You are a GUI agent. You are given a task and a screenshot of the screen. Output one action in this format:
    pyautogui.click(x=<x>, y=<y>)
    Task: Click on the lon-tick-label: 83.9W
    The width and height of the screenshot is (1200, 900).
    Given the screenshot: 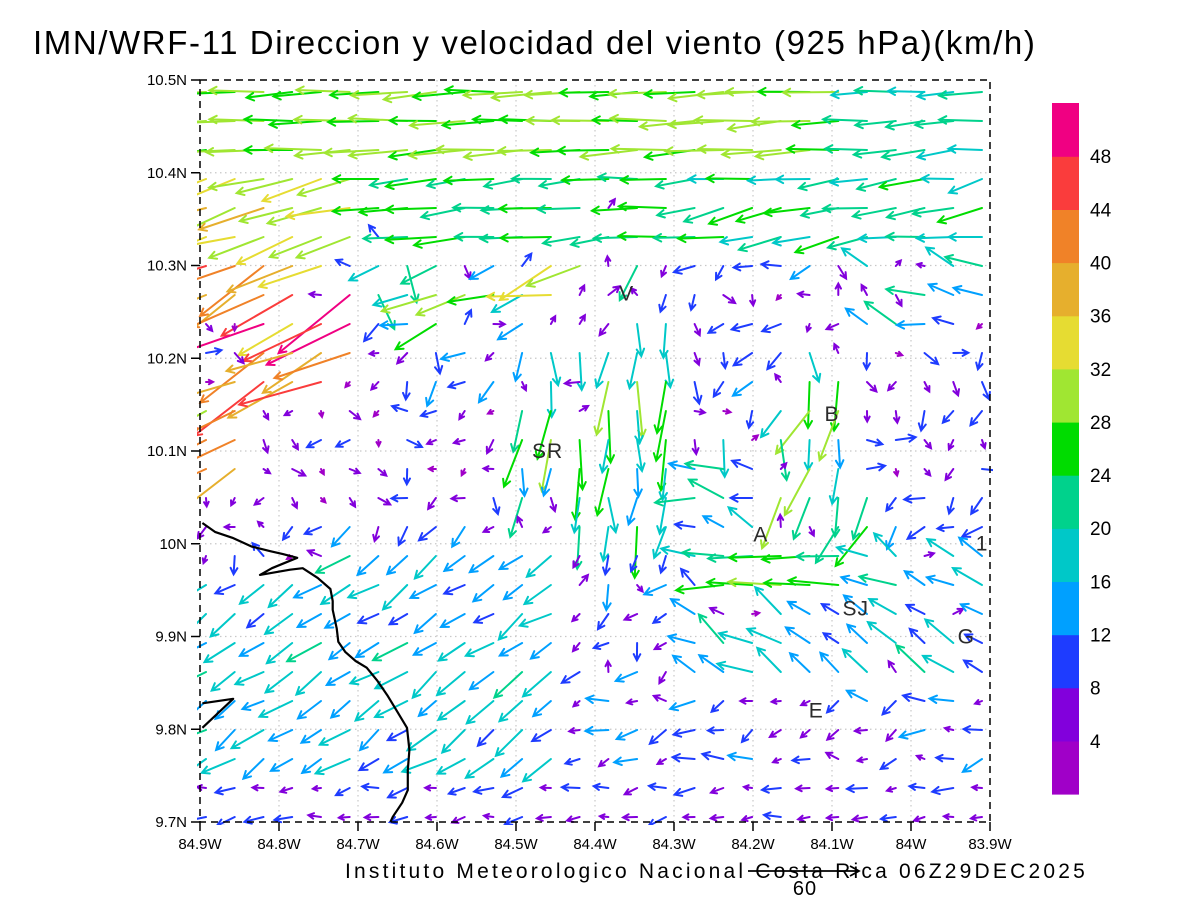 What is the action you would take?
    pyautogui.click(x=990, y=844)
    